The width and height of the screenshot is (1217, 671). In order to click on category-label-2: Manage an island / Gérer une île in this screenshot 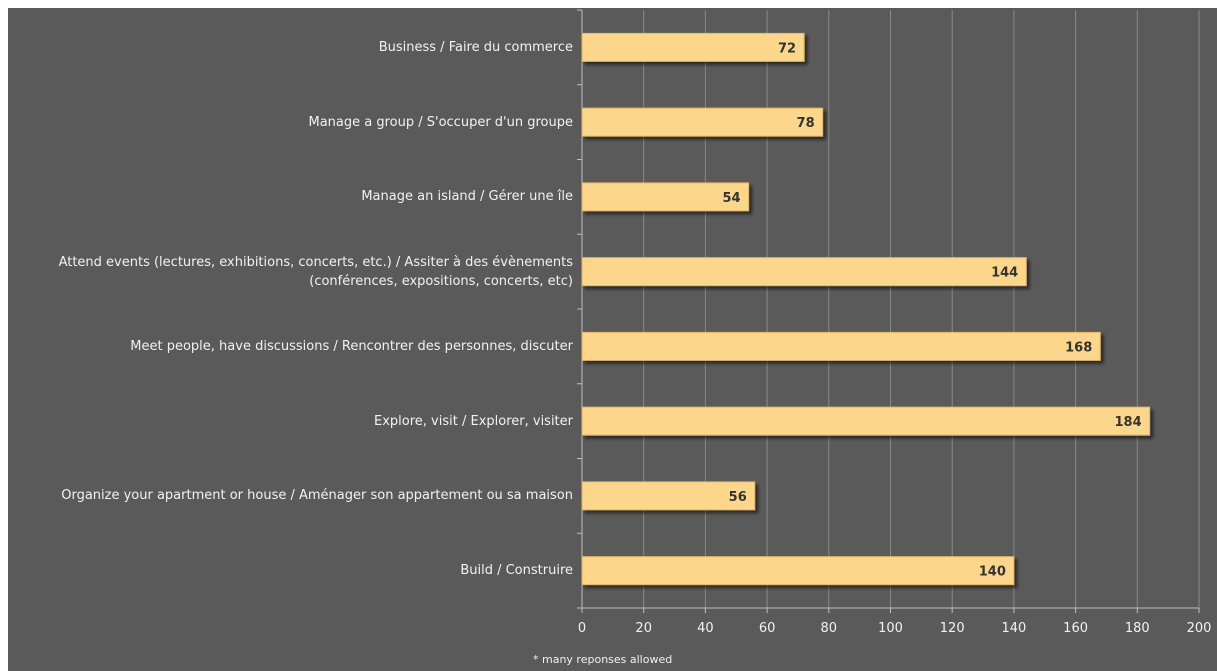, I will do `click(467, 197)`.